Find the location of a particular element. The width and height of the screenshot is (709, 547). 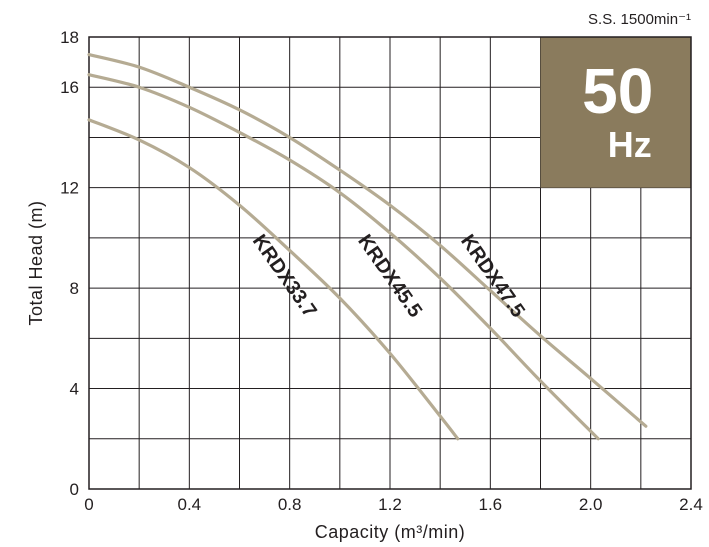

y-tick-label: 4 is located at coordinates (74, 389).